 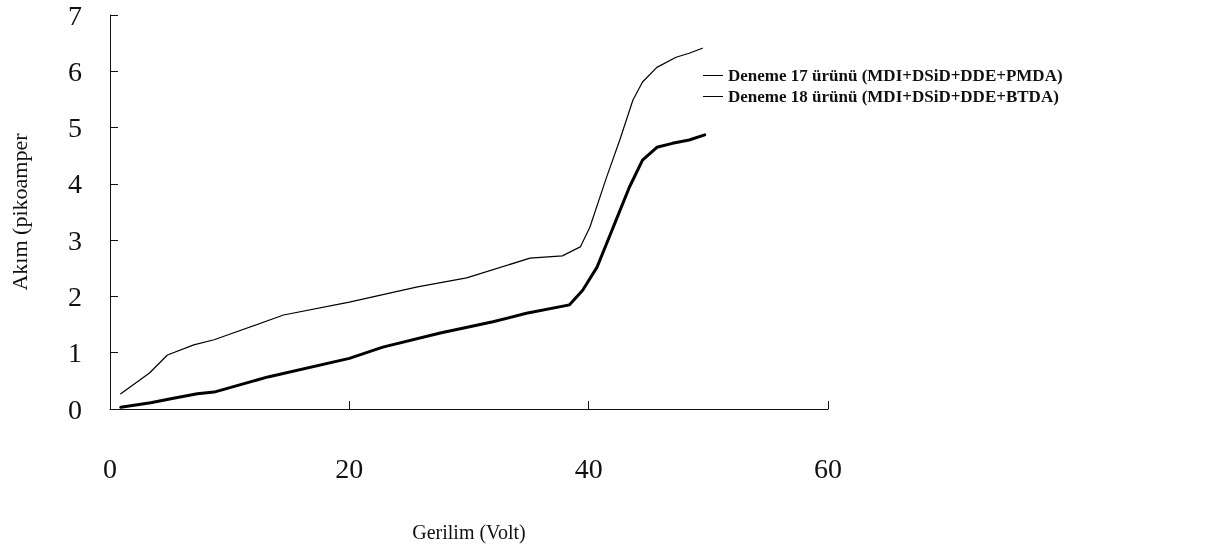 What do you see at coordinates (75, 353) in the screenshot?
I see `y-tick-label: 1` at bounding box center [75, 353].